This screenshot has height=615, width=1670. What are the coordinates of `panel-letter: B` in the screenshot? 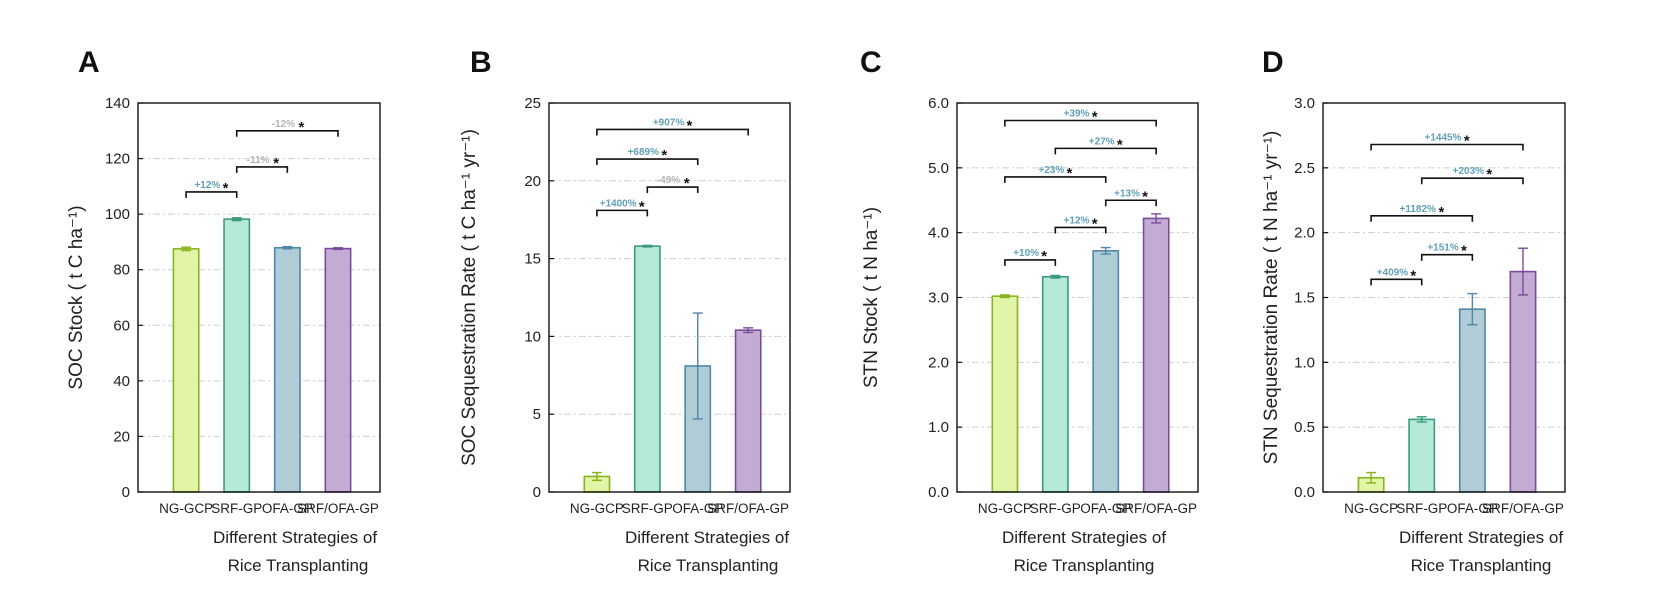 It's located at (481, 62).